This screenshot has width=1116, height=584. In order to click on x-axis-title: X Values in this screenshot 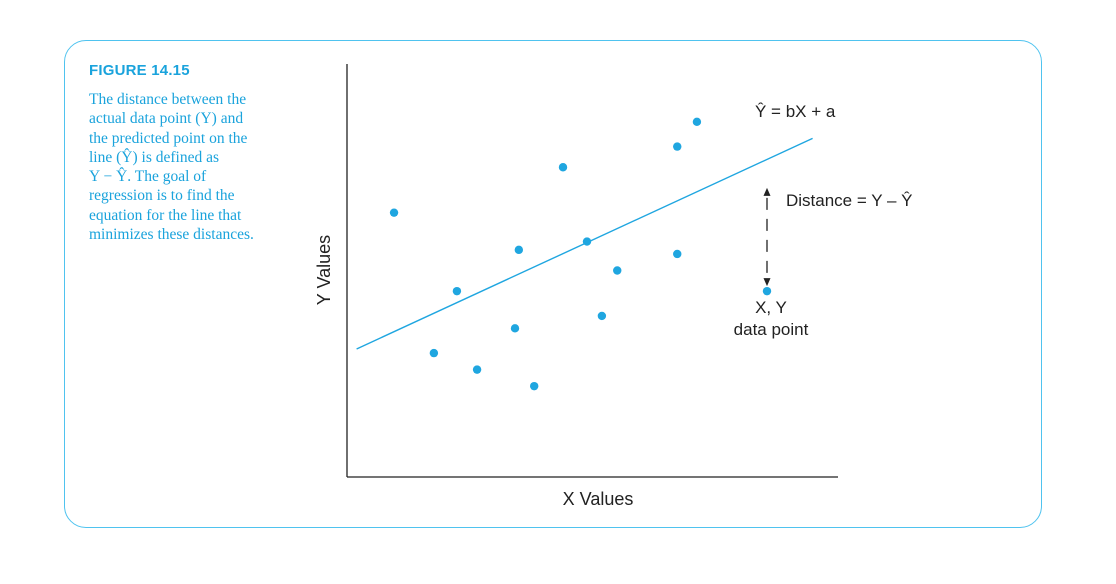, I will do `click(598, 499)`.